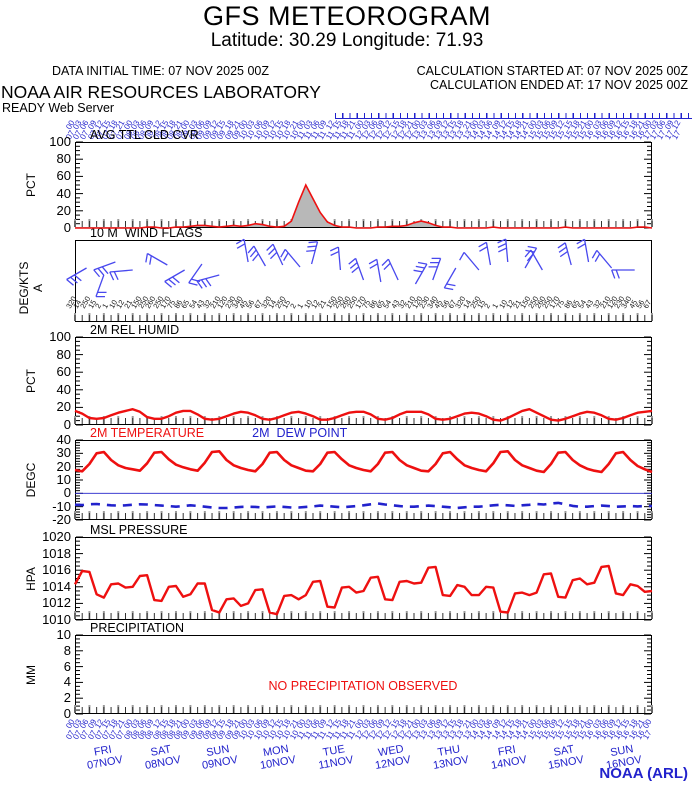 This screenshot has height=788, width=694. I want to click on day-label: FRI 14NOV, so click(508, 757).